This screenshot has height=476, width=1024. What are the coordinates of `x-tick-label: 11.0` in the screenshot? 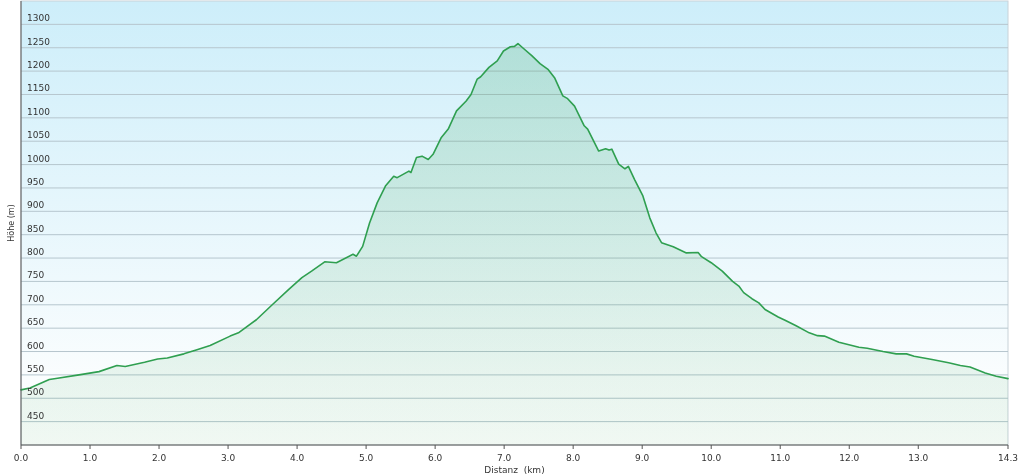 It's located at (780, 458).